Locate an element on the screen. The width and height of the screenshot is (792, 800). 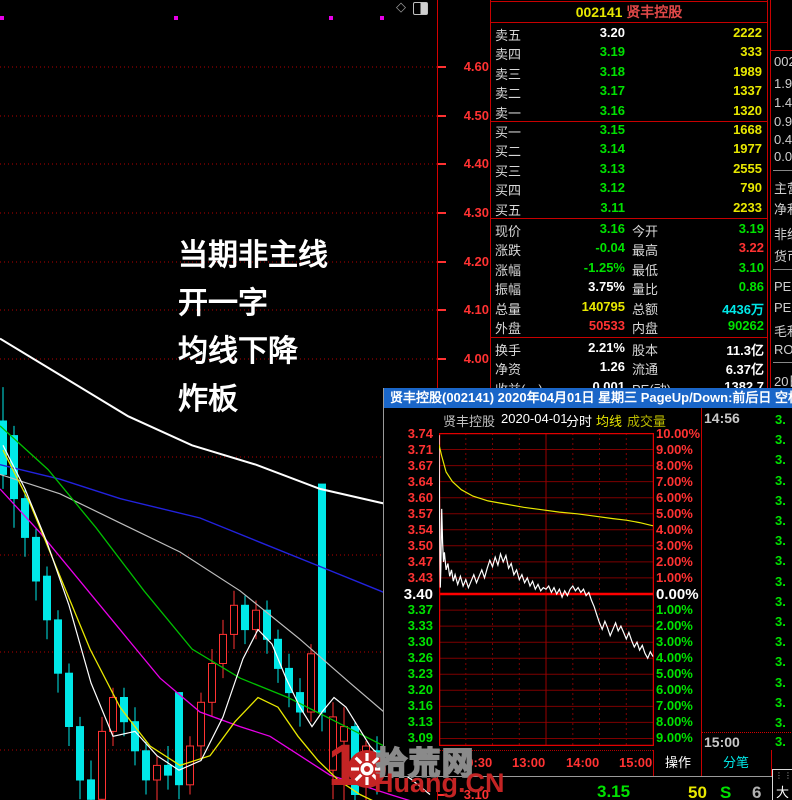
intraday-price-label: 3.43 is located at coordinates (420, 577).